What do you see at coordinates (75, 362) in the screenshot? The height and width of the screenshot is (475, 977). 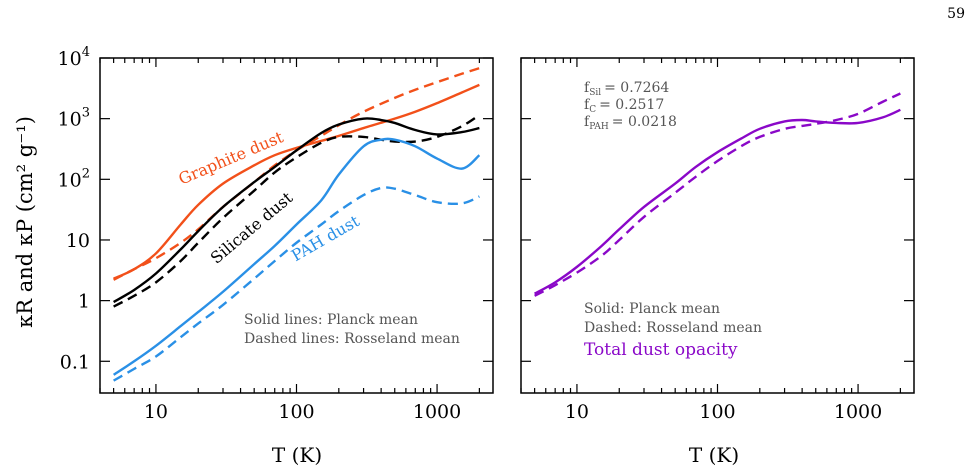 I see `y-tick-label: 0.1` at bounding box center [75, 362].